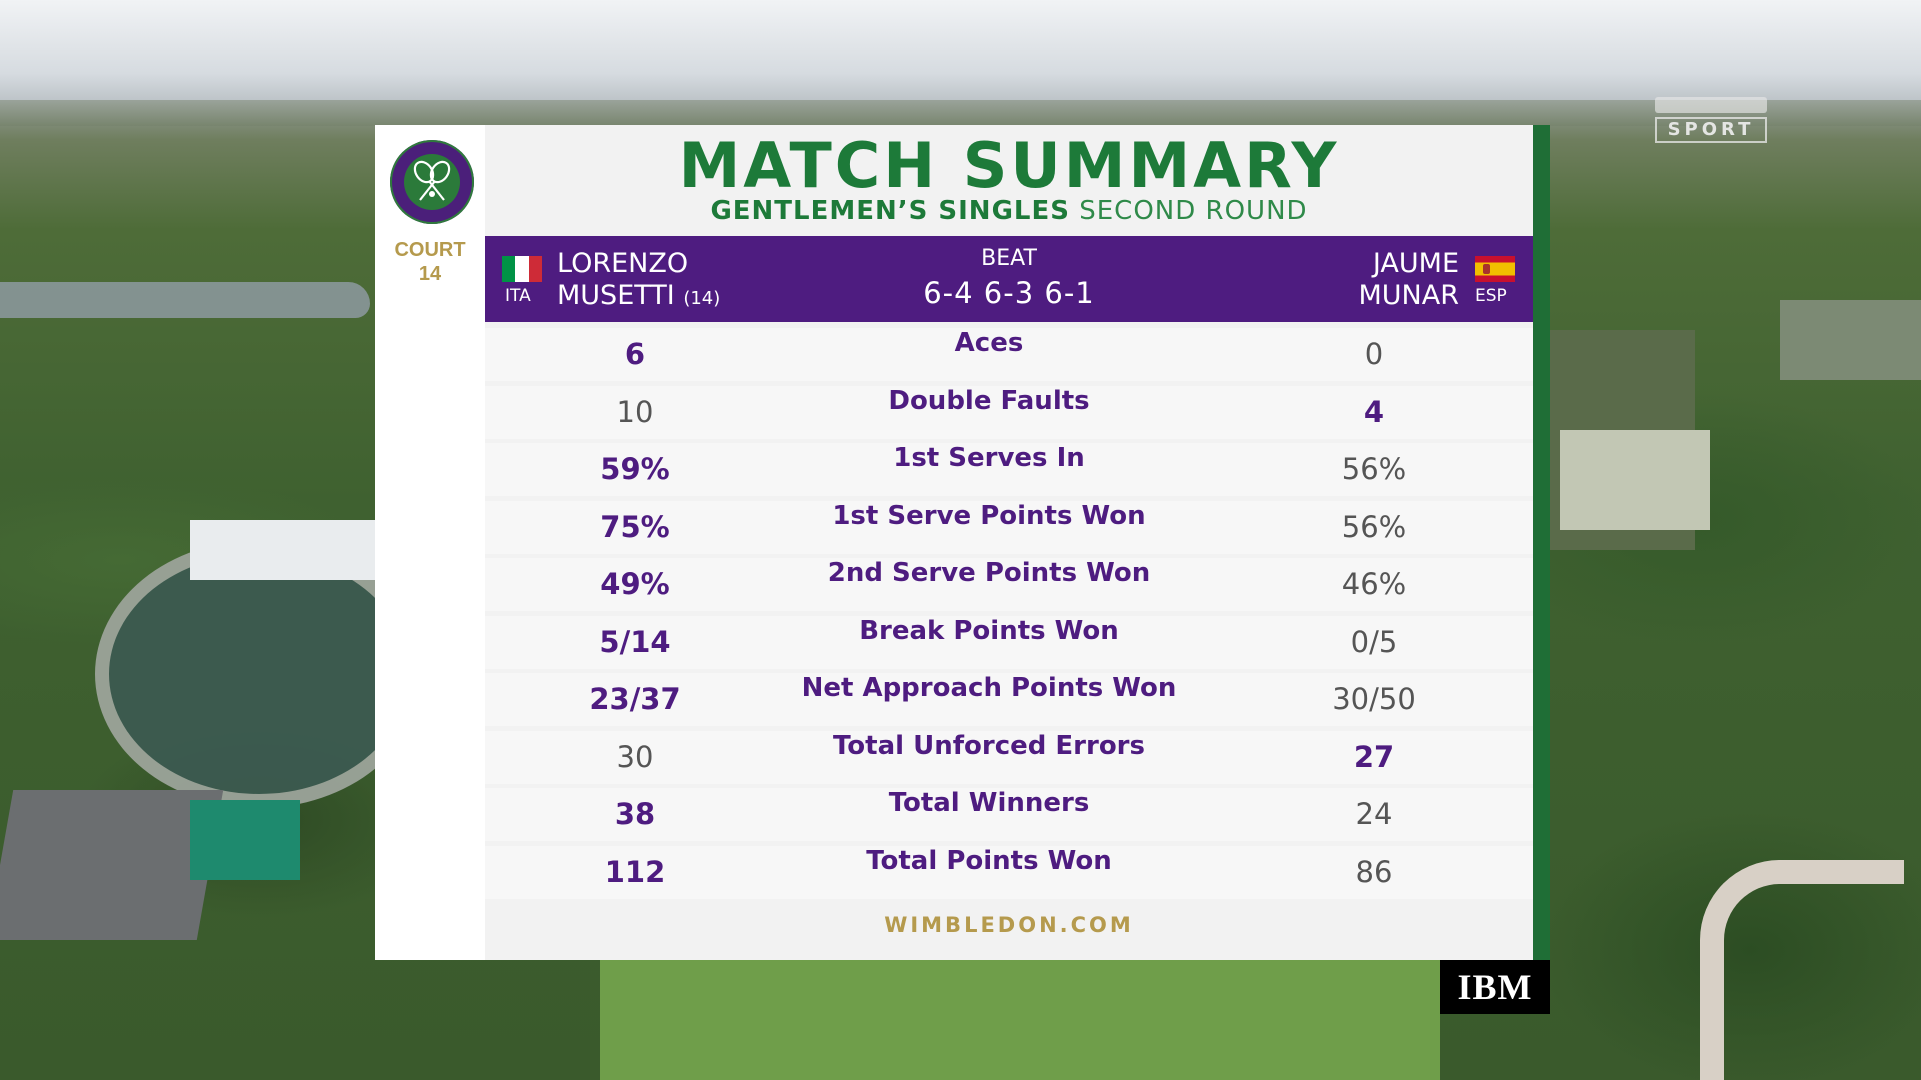 Image resolution: width=1921 pixels, height=1080 pixels. What do you see at coordinates (1009, 925) in the screenshot?
I see `footer-url: WIMBLEDON.COM` at bounding box center [1009, 925].